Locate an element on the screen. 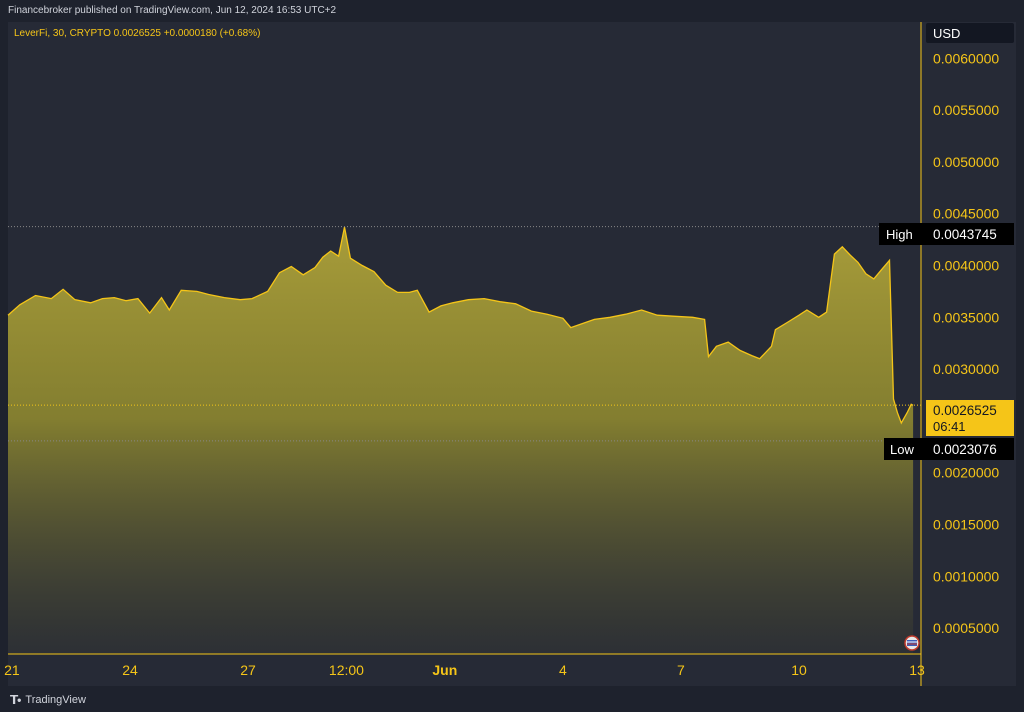  flag-icon is located at coordinates (912, 643).